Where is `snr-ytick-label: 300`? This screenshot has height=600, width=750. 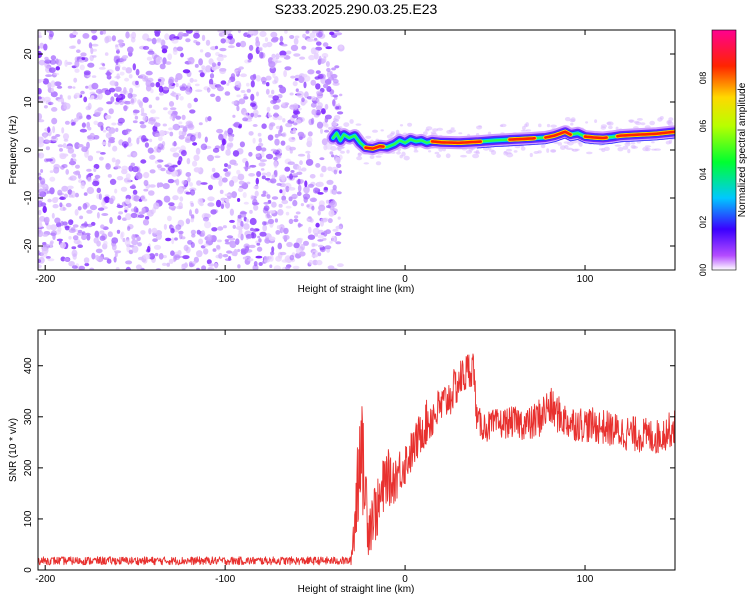
snr-ytick-label: 300 is located at coordinates (28, 416).